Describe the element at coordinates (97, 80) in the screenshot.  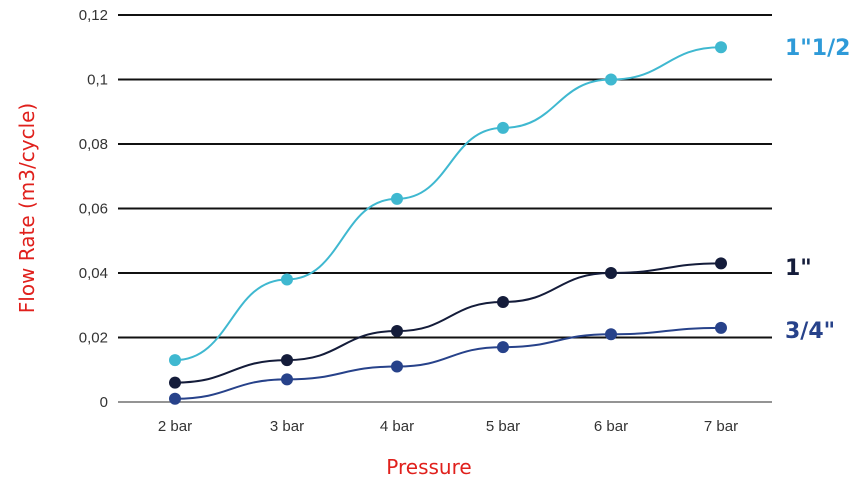
I see `y-tick-label: 0,1` at that location.